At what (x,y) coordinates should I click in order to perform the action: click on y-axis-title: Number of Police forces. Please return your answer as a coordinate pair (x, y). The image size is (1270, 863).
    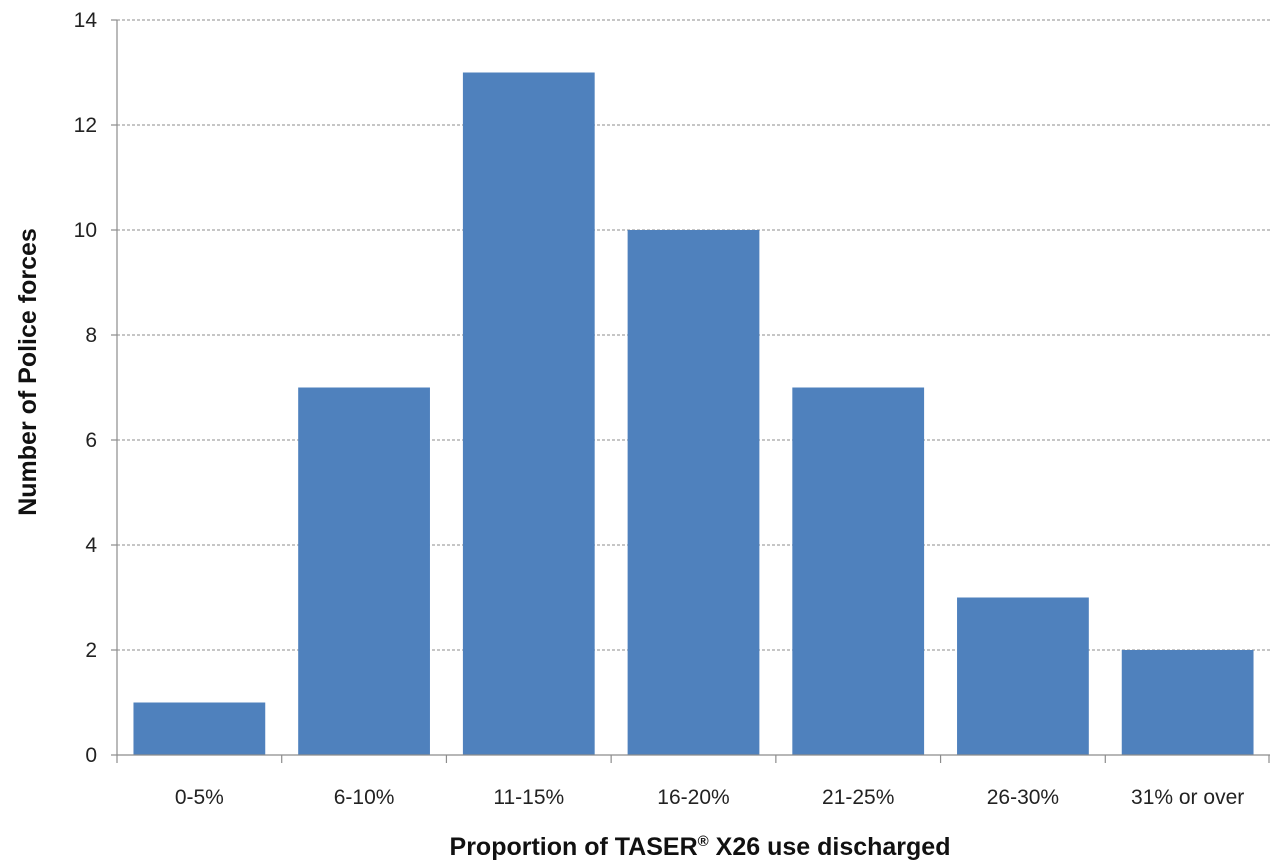
    Looking at the image, I should click on (28, 372).